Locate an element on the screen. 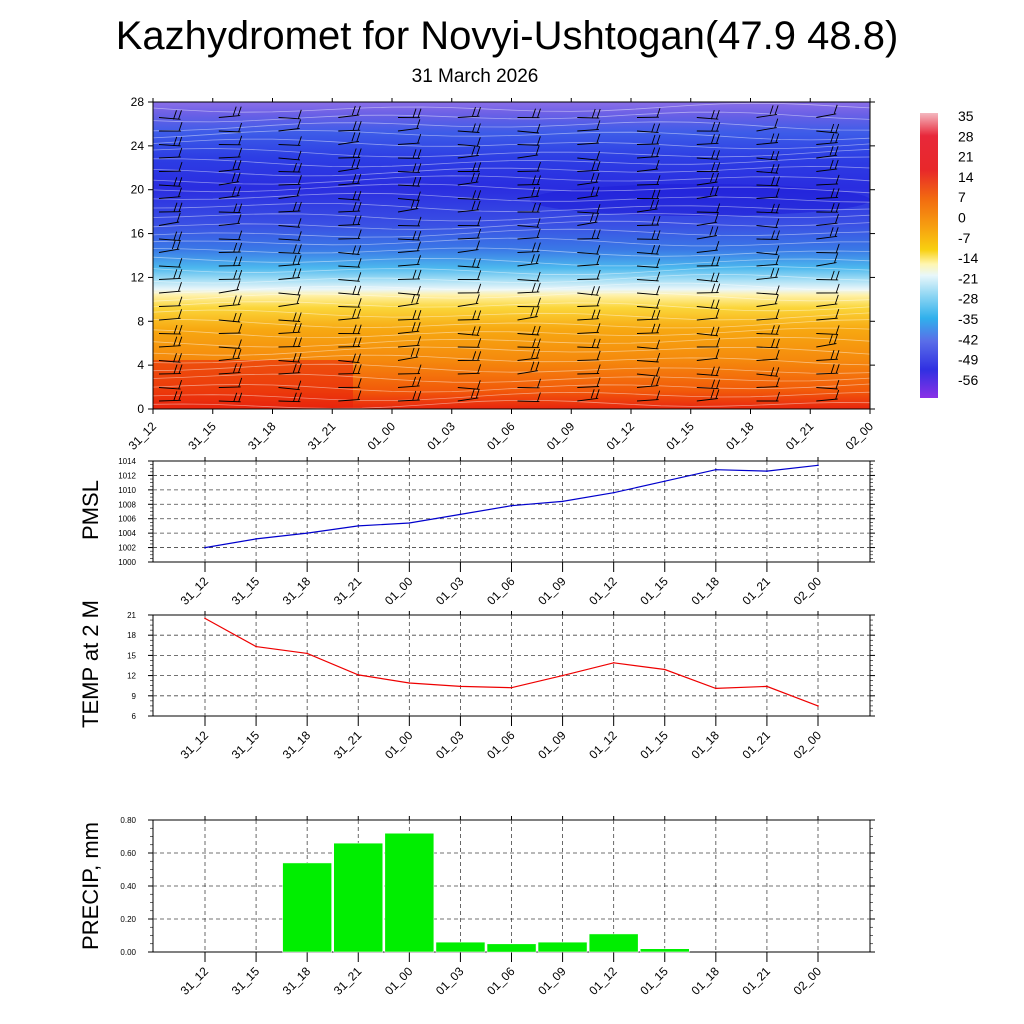  x-tick-label: 01_00 is located at coordinates (382, 436).